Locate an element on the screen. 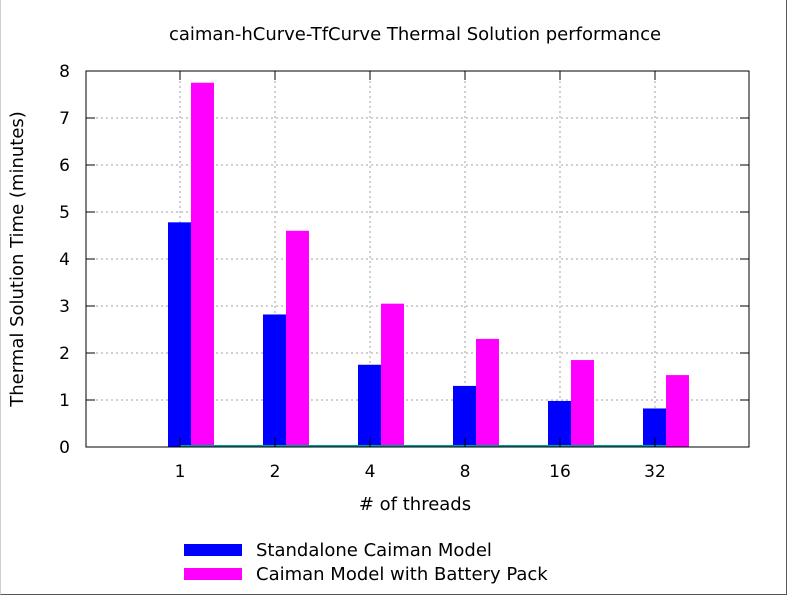  x-axis-label: # of threads is located at coordinates (415, 504).